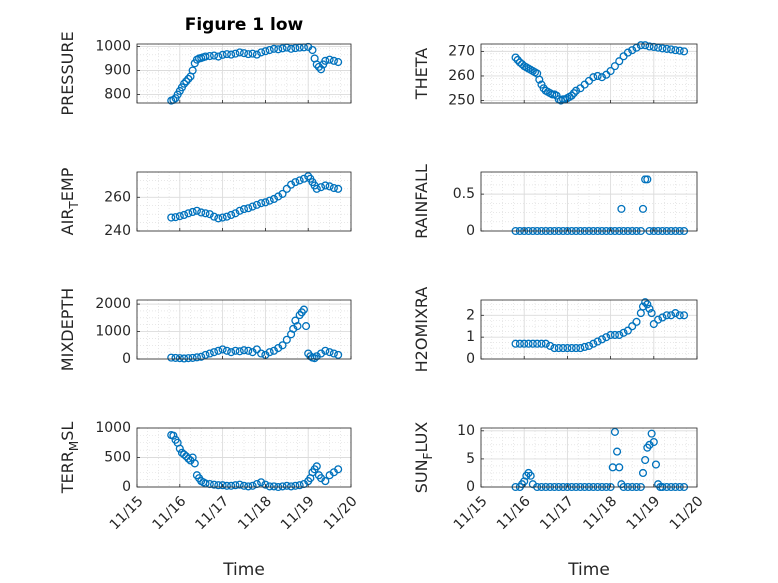  I want to click on chart-panel-theta: 250 260 270 THETA, so click(555, 75).